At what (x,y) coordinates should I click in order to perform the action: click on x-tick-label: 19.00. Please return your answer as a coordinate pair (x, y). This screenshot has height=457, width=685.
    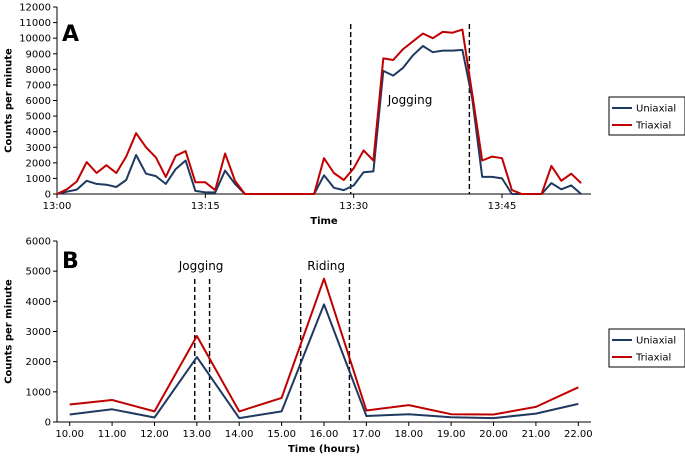
    Looking at the image, I should click on (451, 434).